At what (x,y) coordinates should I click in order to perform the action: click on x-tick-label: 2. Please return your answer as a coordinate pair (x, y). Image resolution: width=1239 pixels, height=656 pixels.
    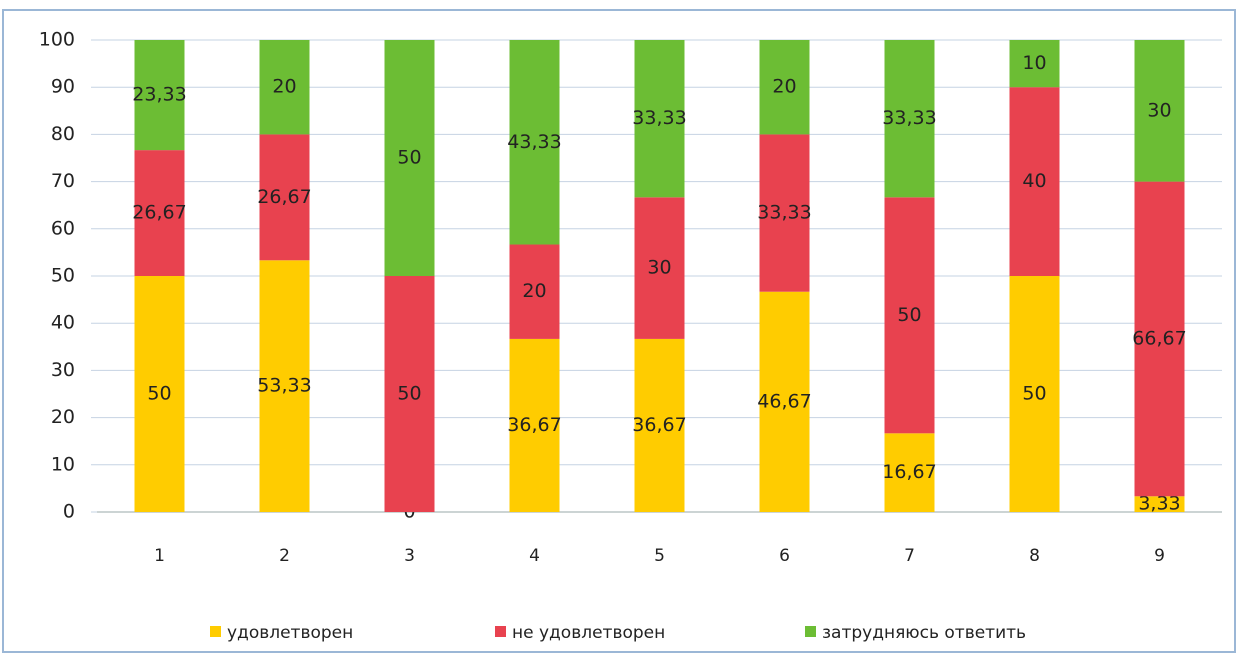
    Looking at the image, I should click on (284, 556).